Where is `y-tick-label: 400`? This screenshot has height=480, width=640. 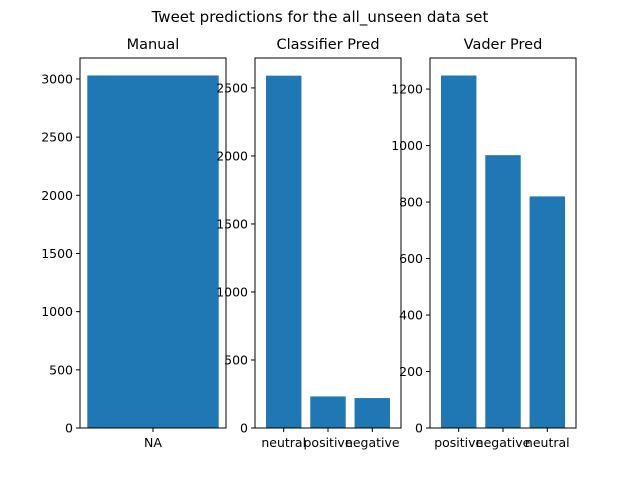 y-tick-label: 400 is located at coordinates (411, 315).